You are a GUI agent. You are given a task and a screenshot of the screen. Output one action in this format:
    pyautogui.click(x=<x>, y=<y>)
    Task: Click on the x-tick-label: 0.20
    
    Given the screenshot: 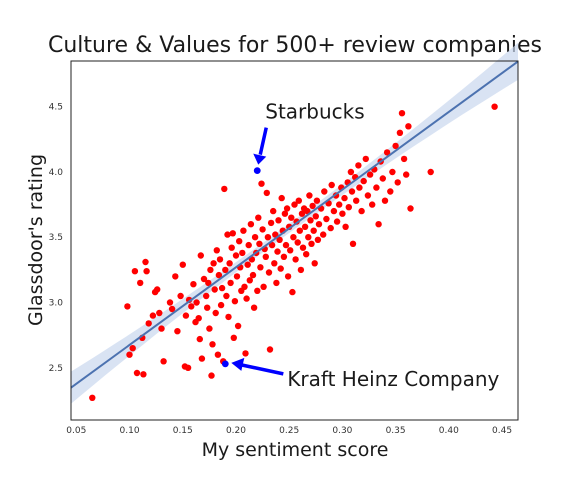 What is the action you would take?
    pyautogui.click(x=236, y=431)
    